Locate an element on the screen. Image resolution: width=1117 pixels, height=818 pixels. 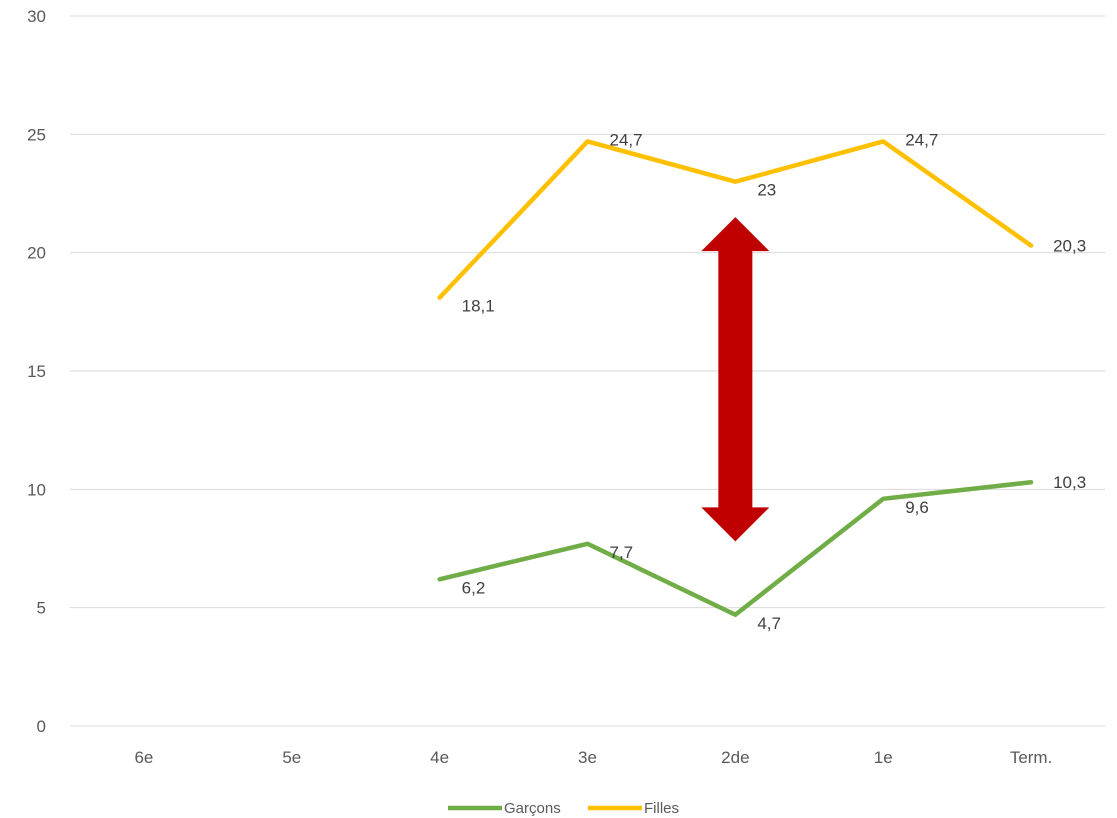
y-tick-label: 25 is located at coordinates (36, 134).